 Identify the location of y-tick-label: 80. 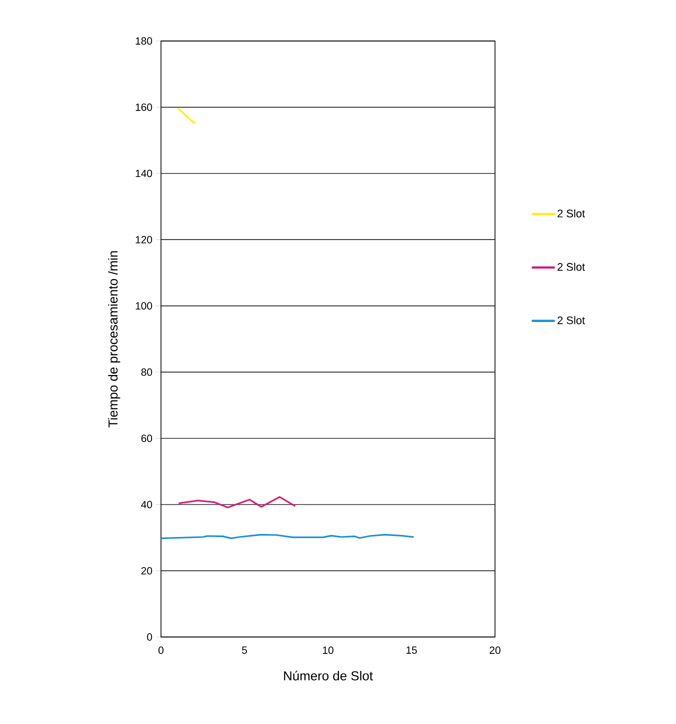
(146, 372).